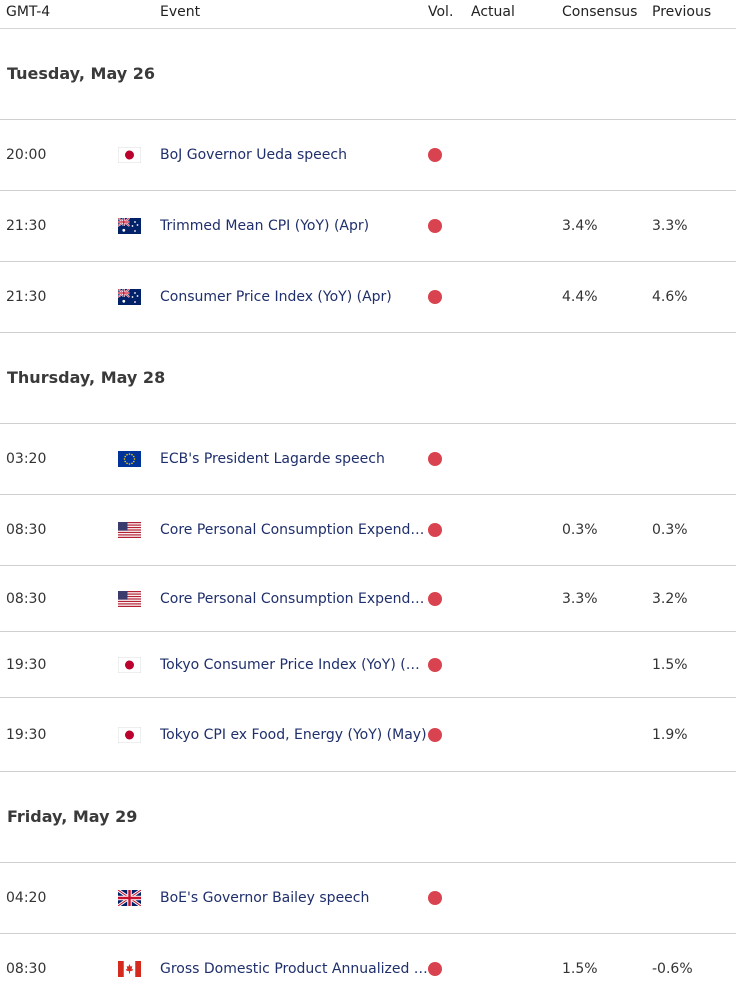 The image size is (736, 1004). What do you see at coordinates (28, 12) in the screenshot?
I see `header-timezone: GMT-4` at bounding box center [28, 12].